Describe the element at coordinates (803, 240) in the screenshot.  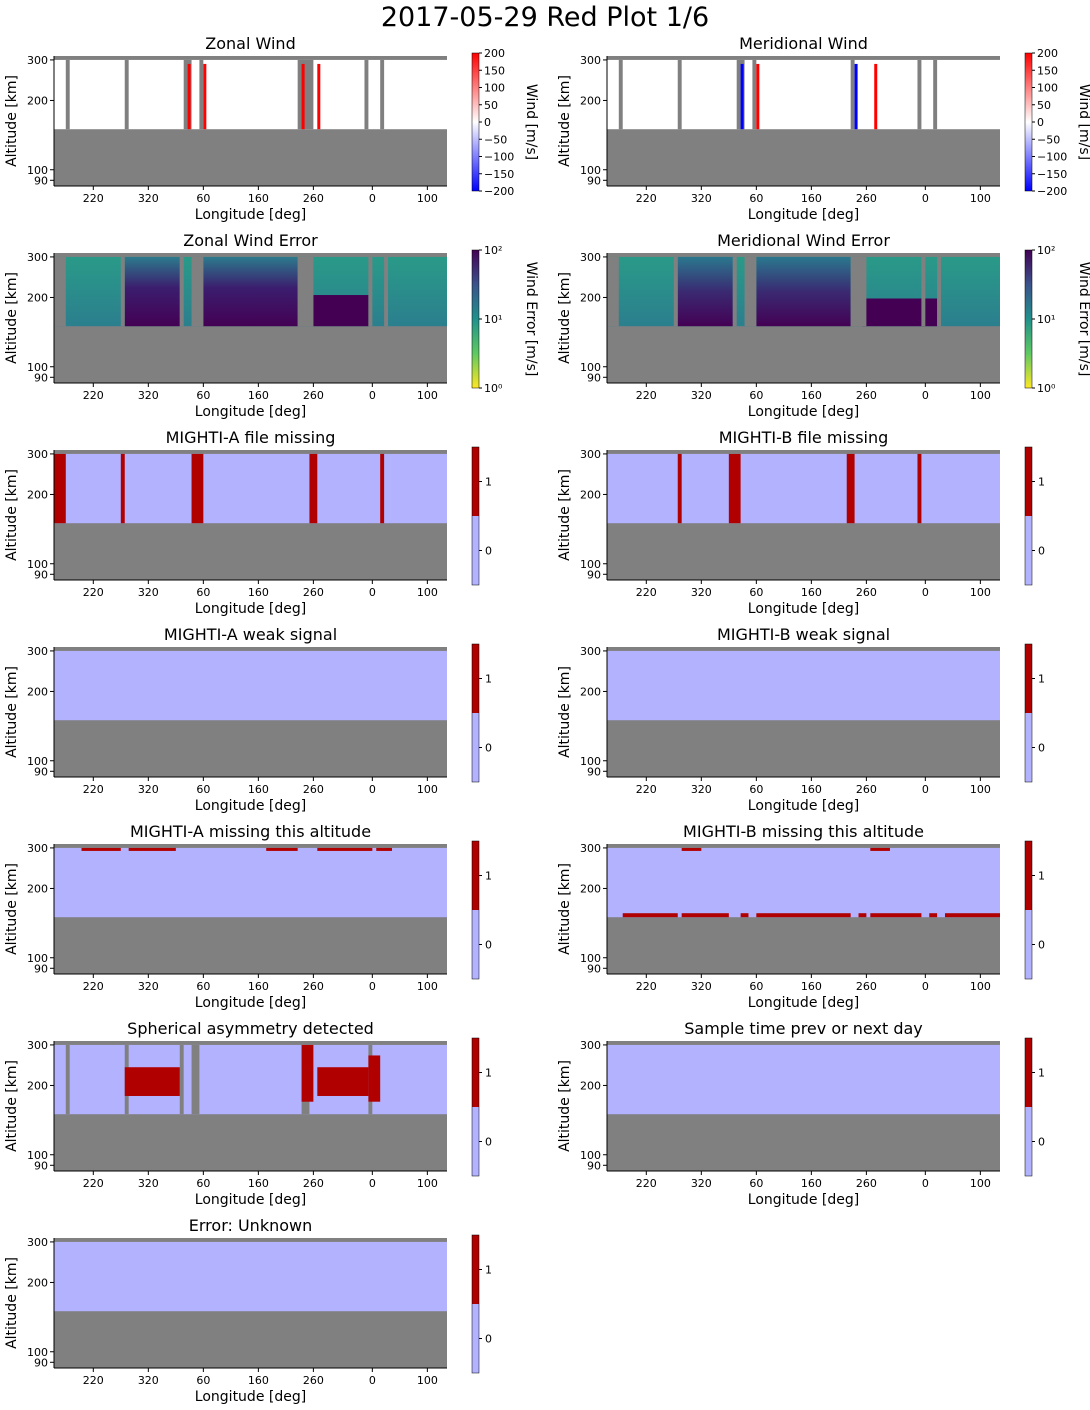
I see `panel-title: Meridional Wind Error` at that location.